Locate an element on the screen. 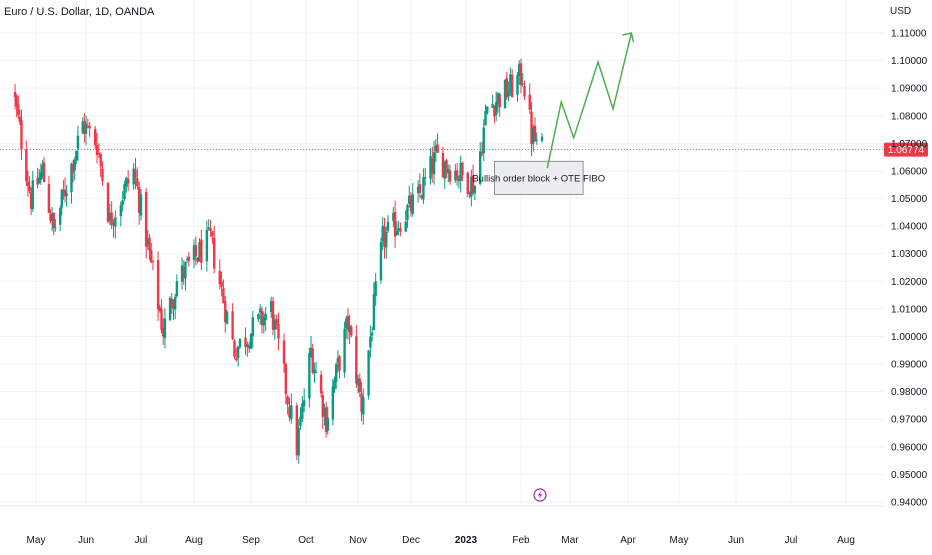 The image size is (932, 555). x-tick-label: Jul is located at coordinates (791, 540).